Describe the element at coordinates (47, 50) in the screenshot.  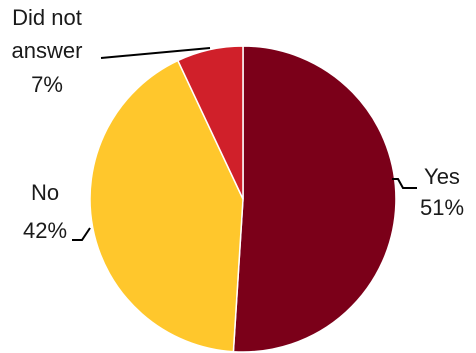
I see `slice-label-did-not-answer-1: answer` at that location.